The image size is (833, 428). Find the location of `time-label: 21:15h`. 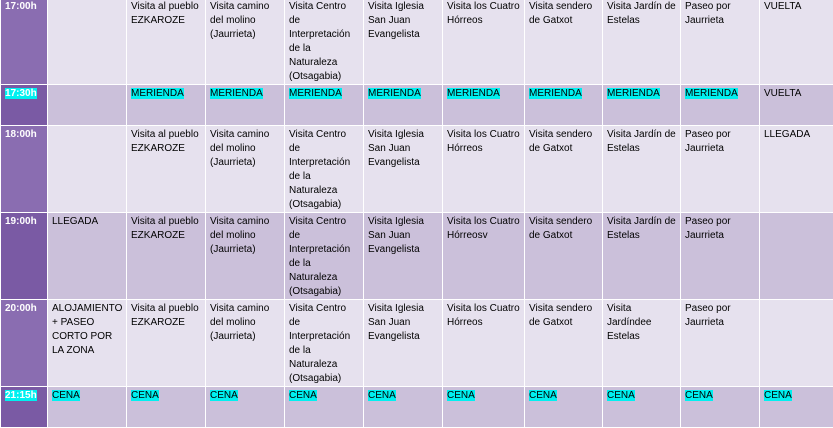

time-label: 21:15h is located at coordinates (21, 395).